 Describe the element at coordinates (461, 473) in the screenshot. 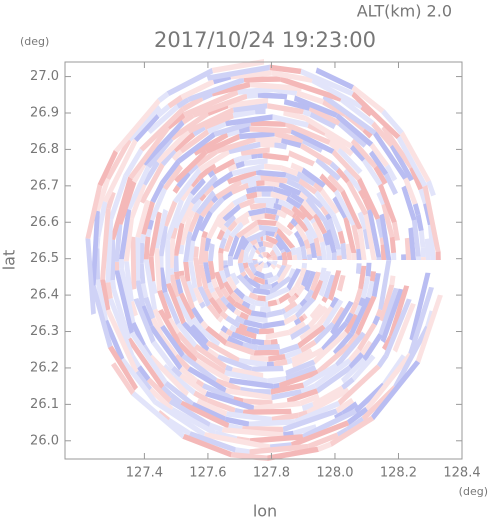

I see `x-tick-label: 128.4` at that location.